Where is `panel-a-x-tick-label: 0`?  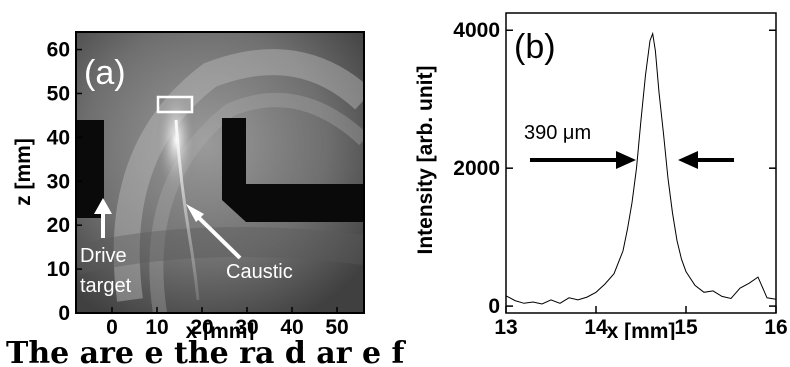 panel-a-x-tick-label: 0 is located at coordinates (112, 327).